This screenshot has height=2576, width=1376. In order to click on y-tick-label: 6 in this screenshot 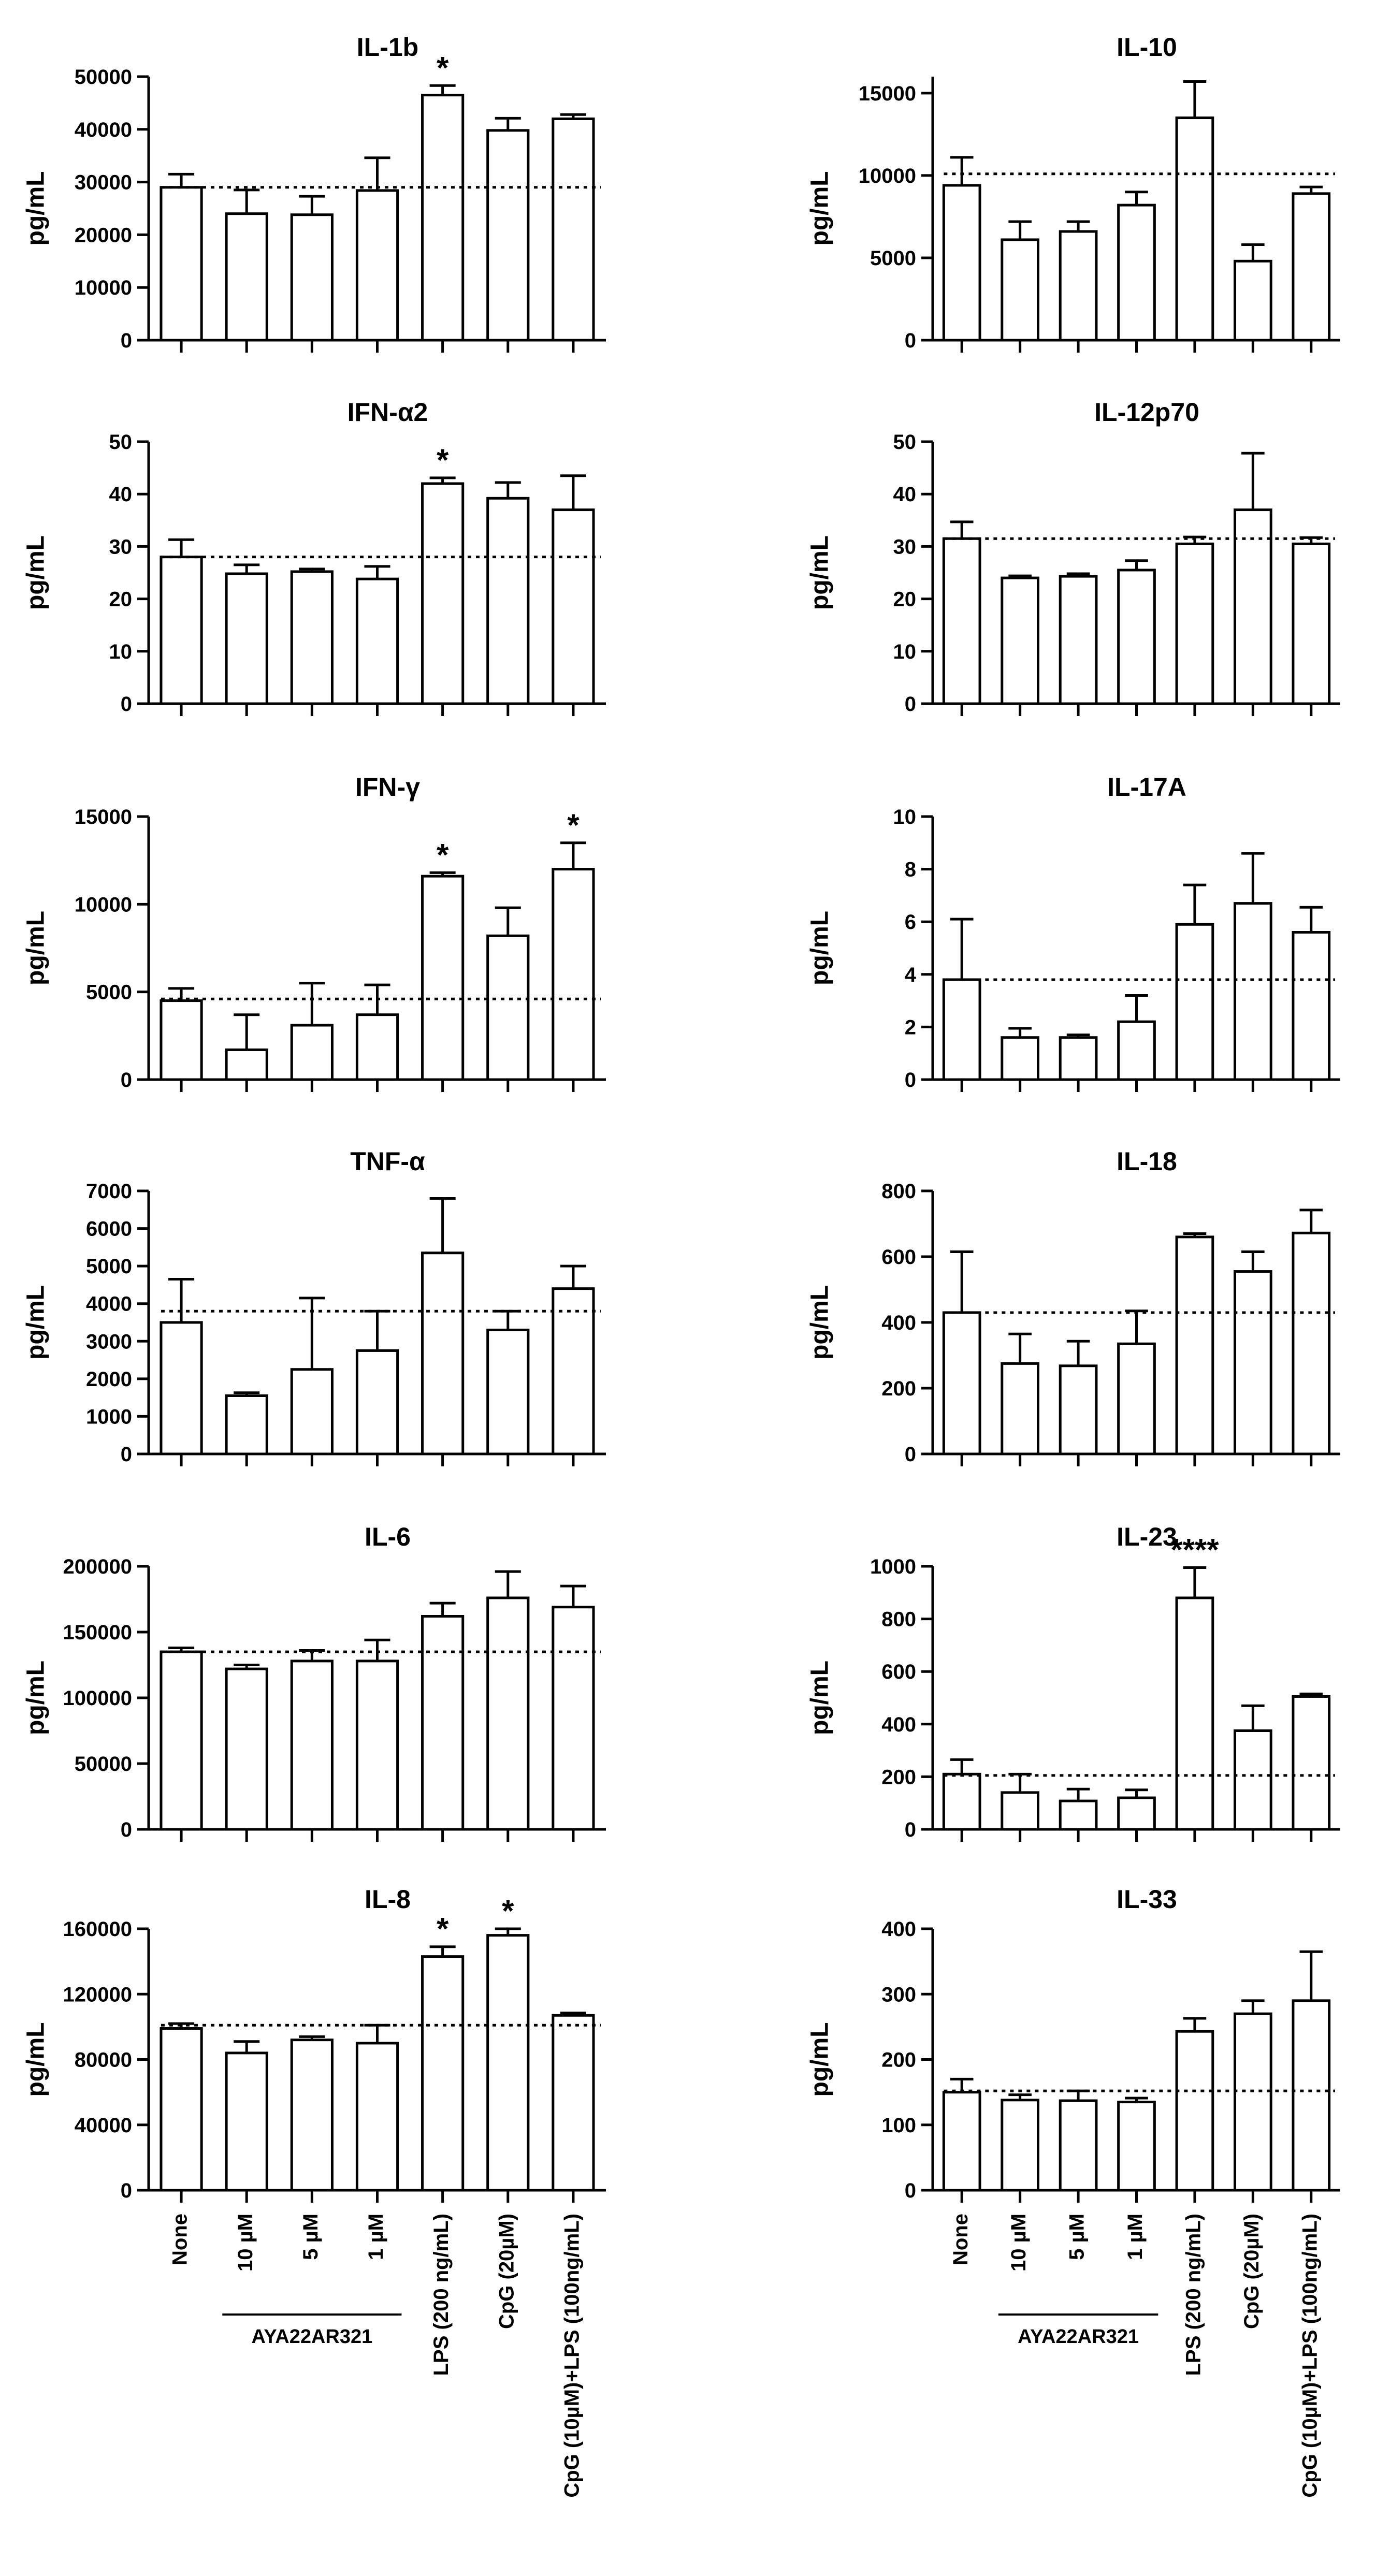, I will do `click(910, 923)`.